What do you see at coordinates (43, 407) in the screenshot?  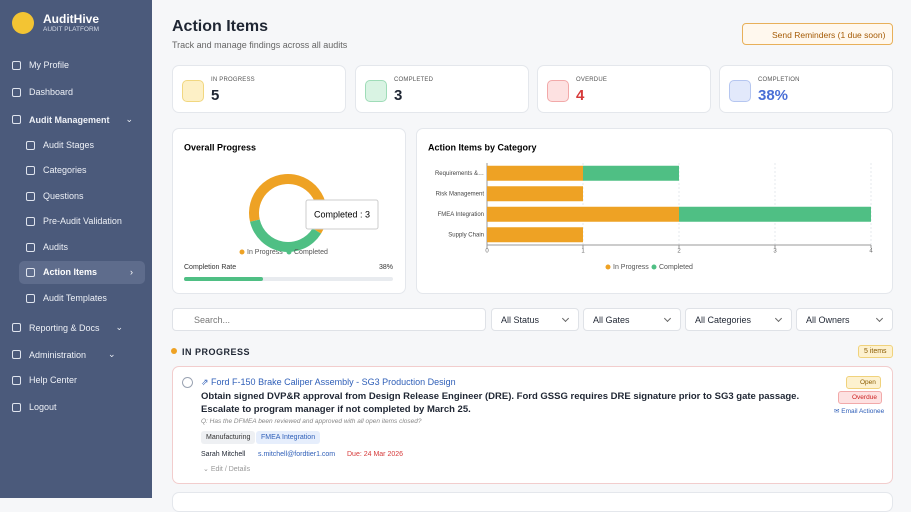 I see `text: Logout` at bounding box center [43, 407].